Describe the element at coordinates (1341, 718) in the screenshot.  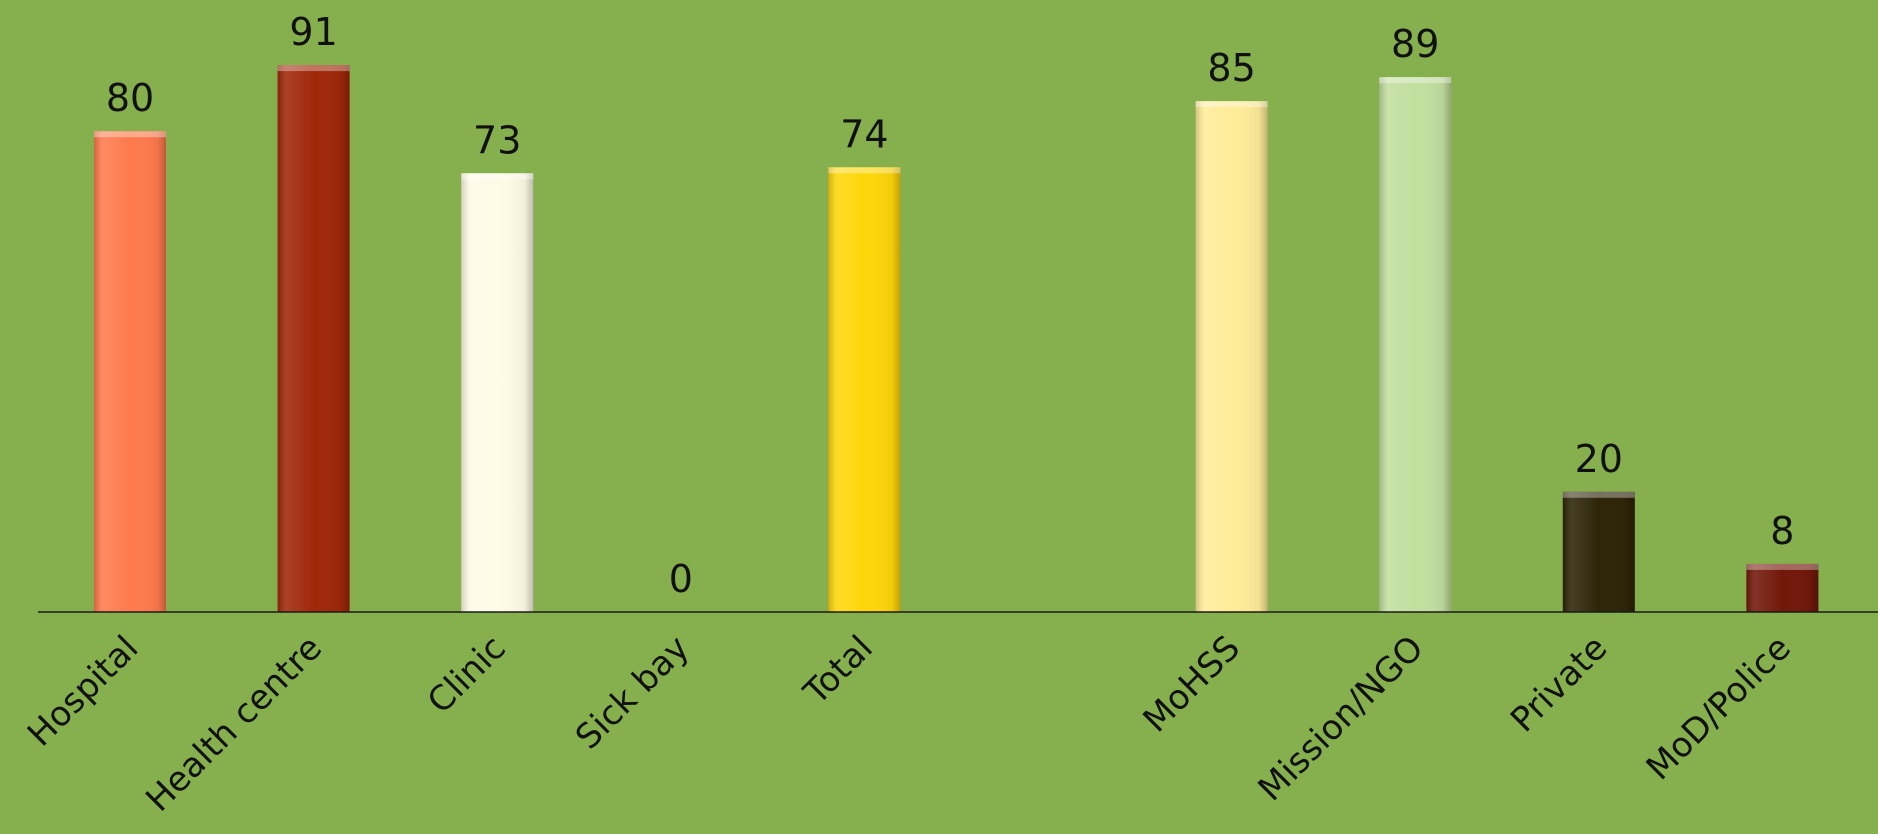
I see `tick-label-mission-ngo: Mission/NGO` at that location.